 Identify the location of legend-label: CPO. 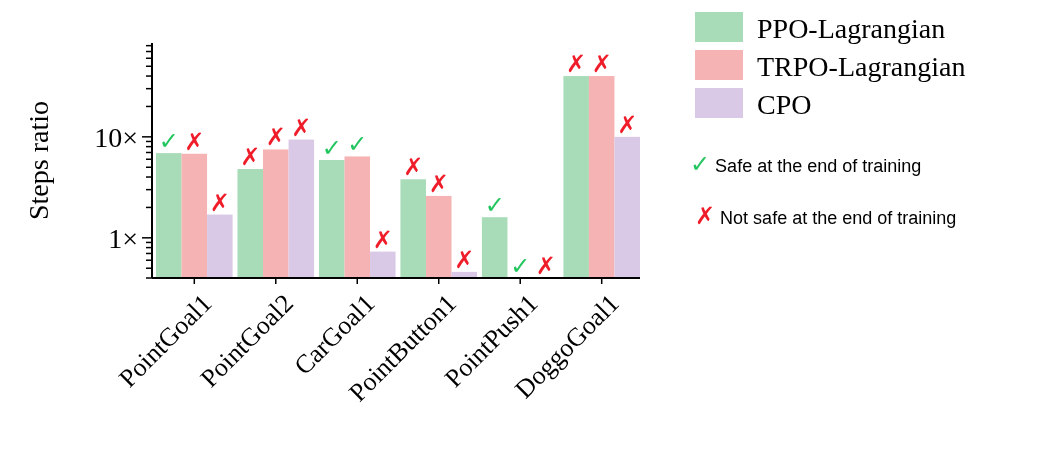
(784, 104).